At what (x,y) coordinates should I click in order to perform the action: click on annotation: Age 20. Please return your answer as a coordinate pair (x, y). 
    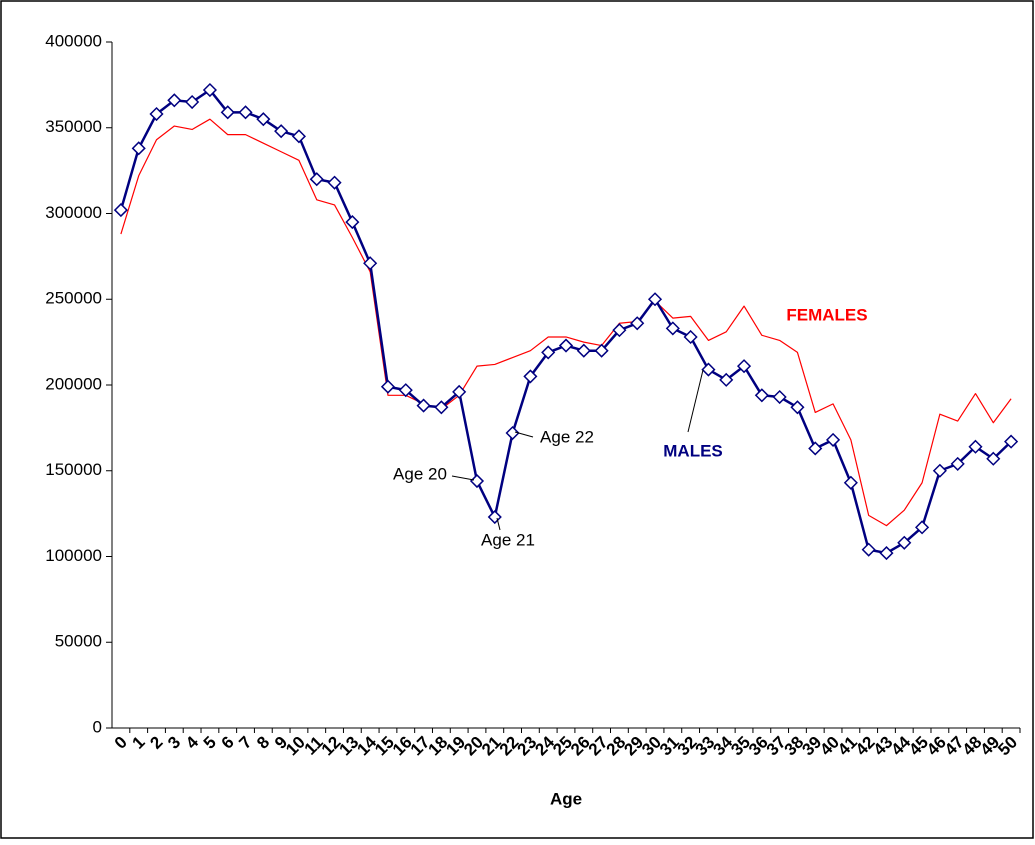
    Looking at the image, I should click on (420, 473).